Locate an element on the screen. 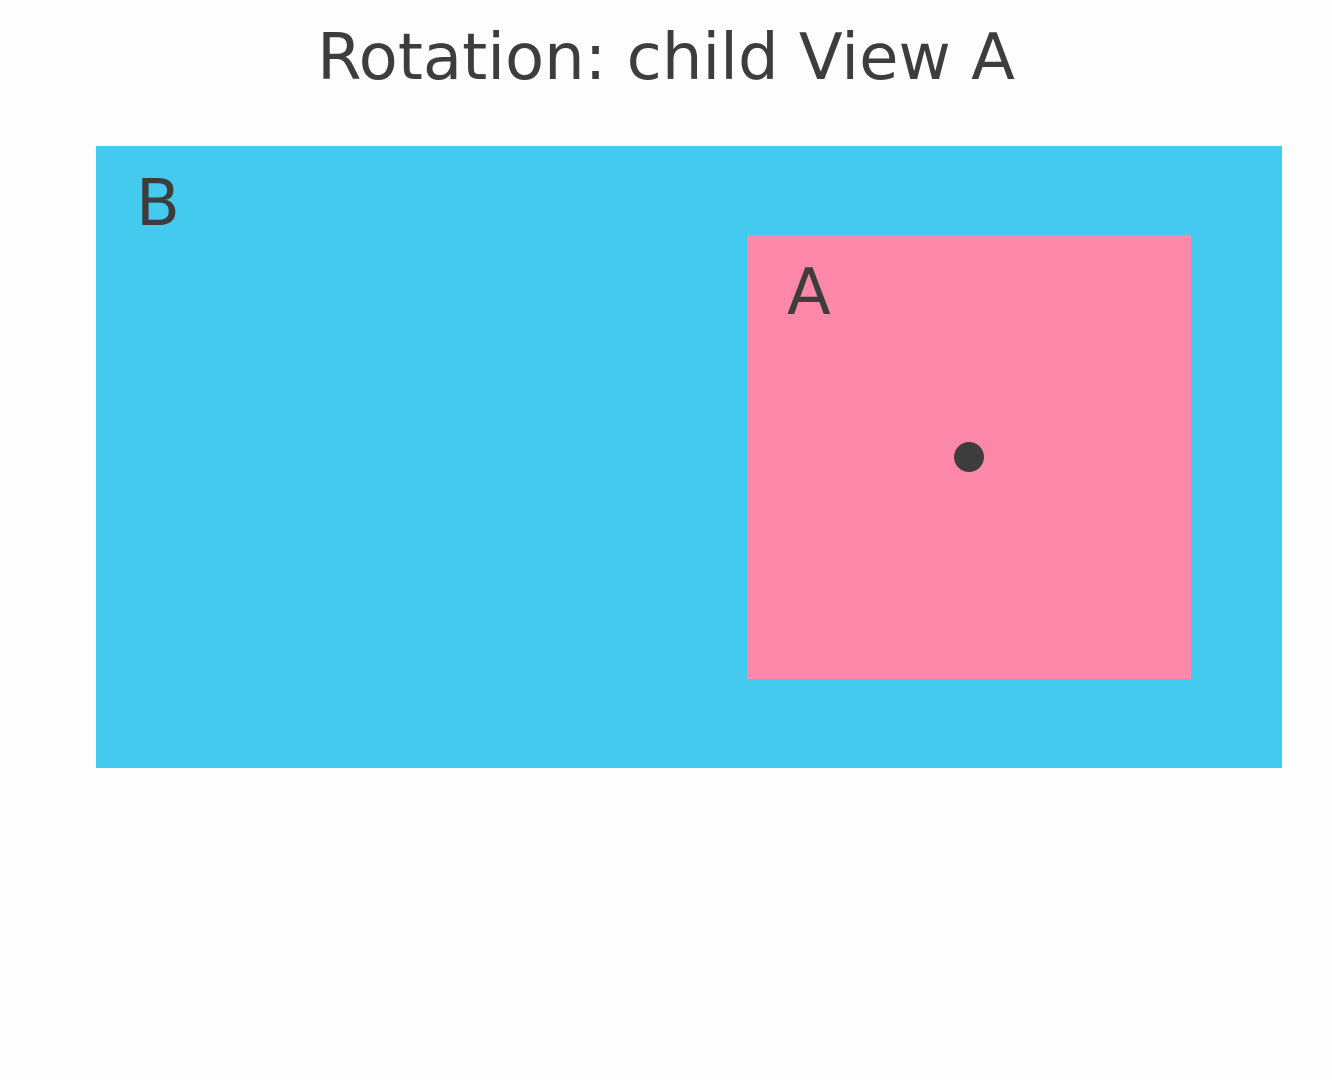  view-label: A is located at coordinates (809, 293).